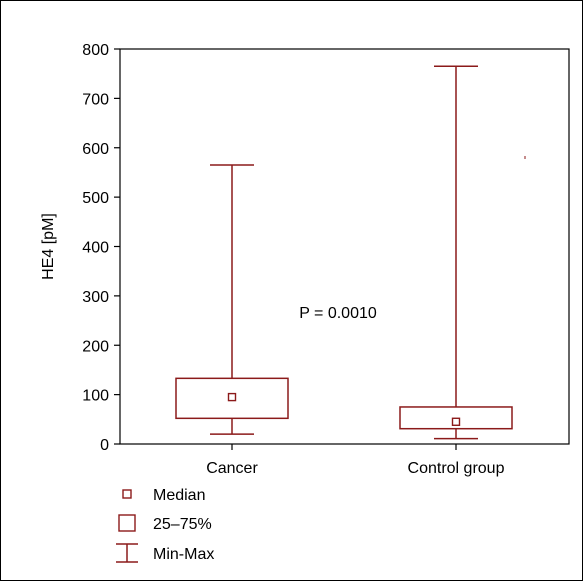  I want to click on legend-box-symbol, so click(127, 523).